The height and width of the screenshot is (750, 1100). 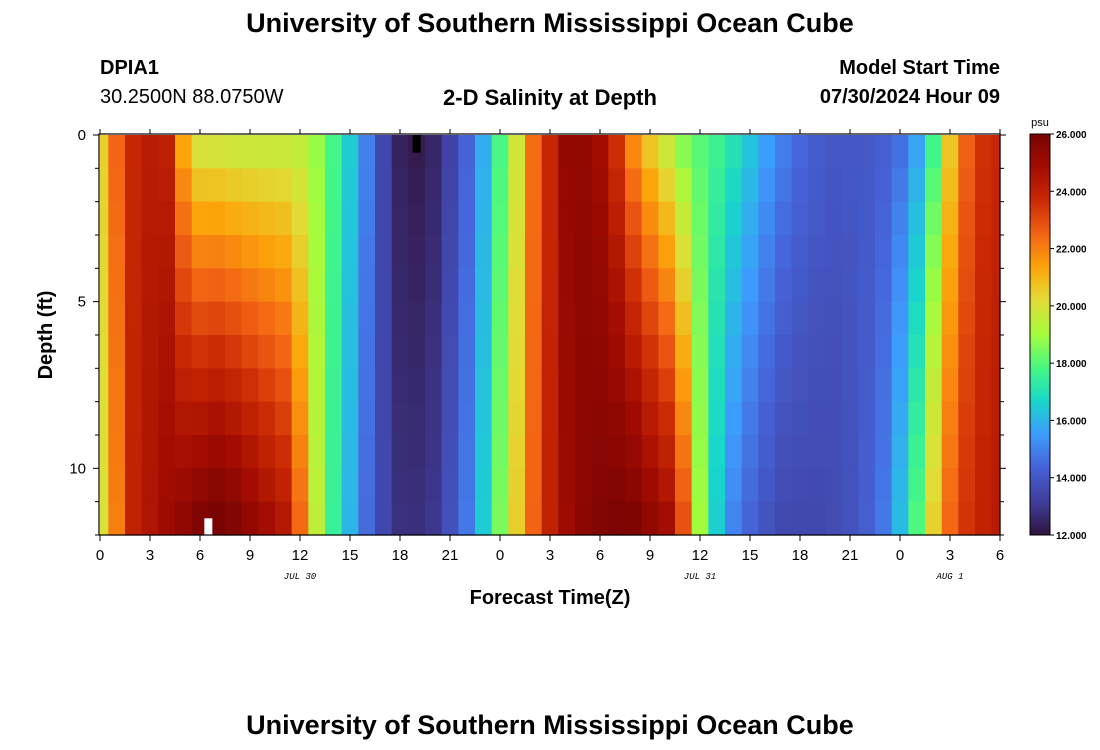 What do you see at coordinates (300, 577) in the screenshot?
I see `date-label: JUL 30` at bounding box center [300, 577].